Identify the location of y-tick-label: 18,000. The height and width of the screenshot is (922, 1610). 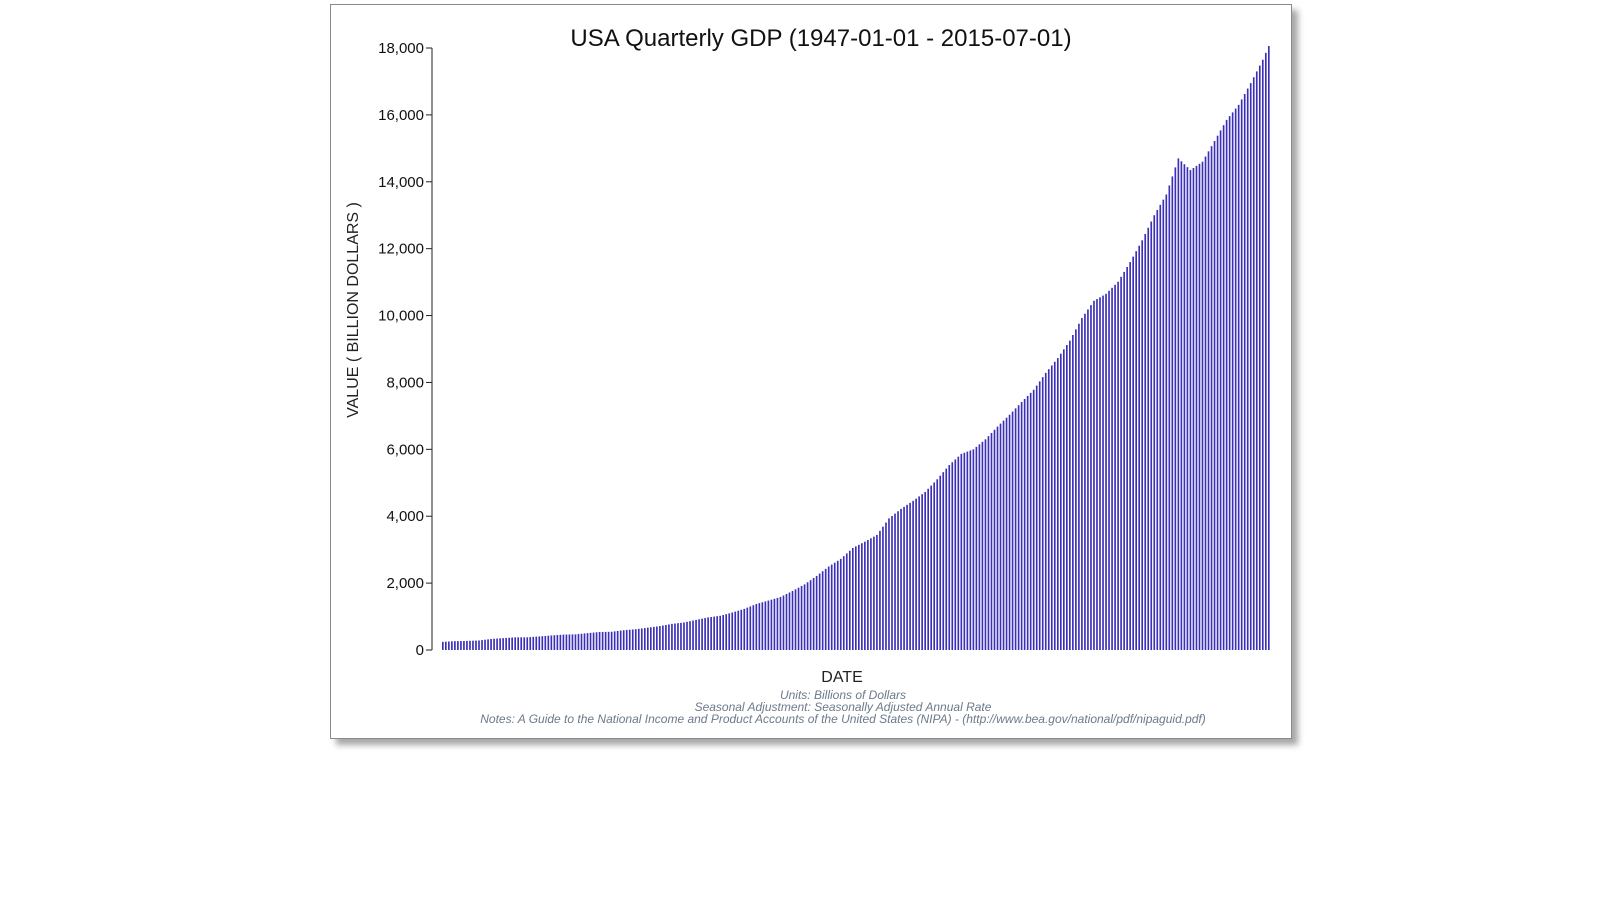
(401, 48).